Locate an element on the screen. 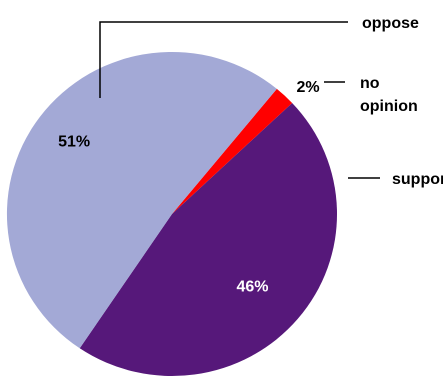 Image resolution: width=443 pixels, height=380 pixels. pie-slice-no-opinion is located at coordinates (232, 151).